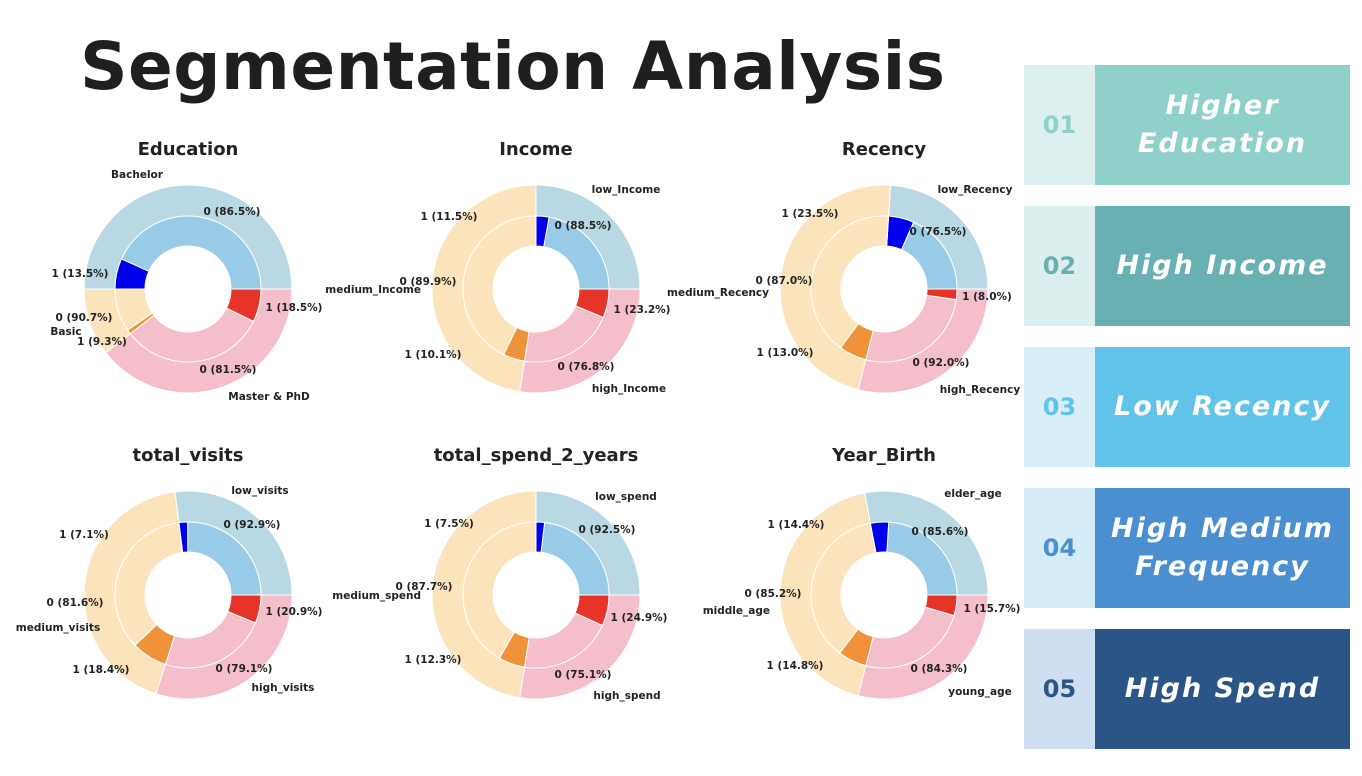 The image size is (1362, 776). Describe the element at coordinates (80, 274) in the screenshot. I see `slice-label: 1 (13.5%)` at that location.